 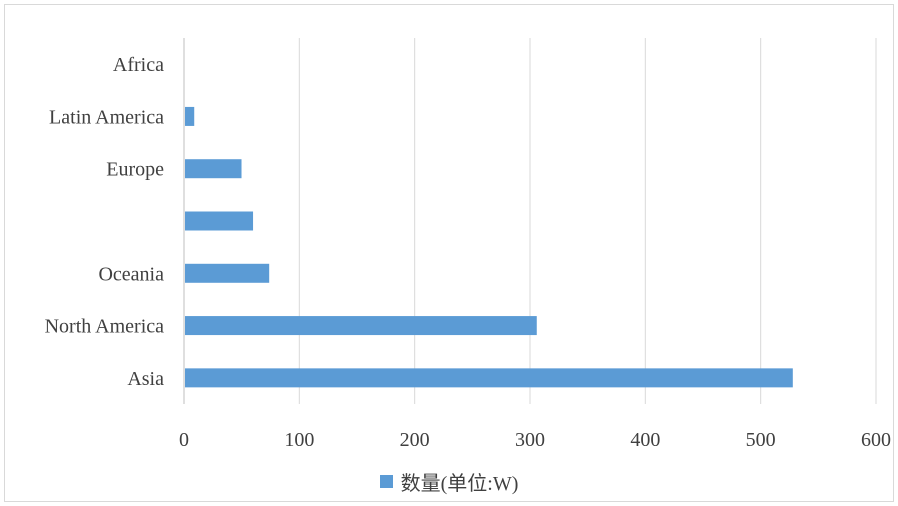 I want to click on category-label: Asia, so click(x=145, y=379).